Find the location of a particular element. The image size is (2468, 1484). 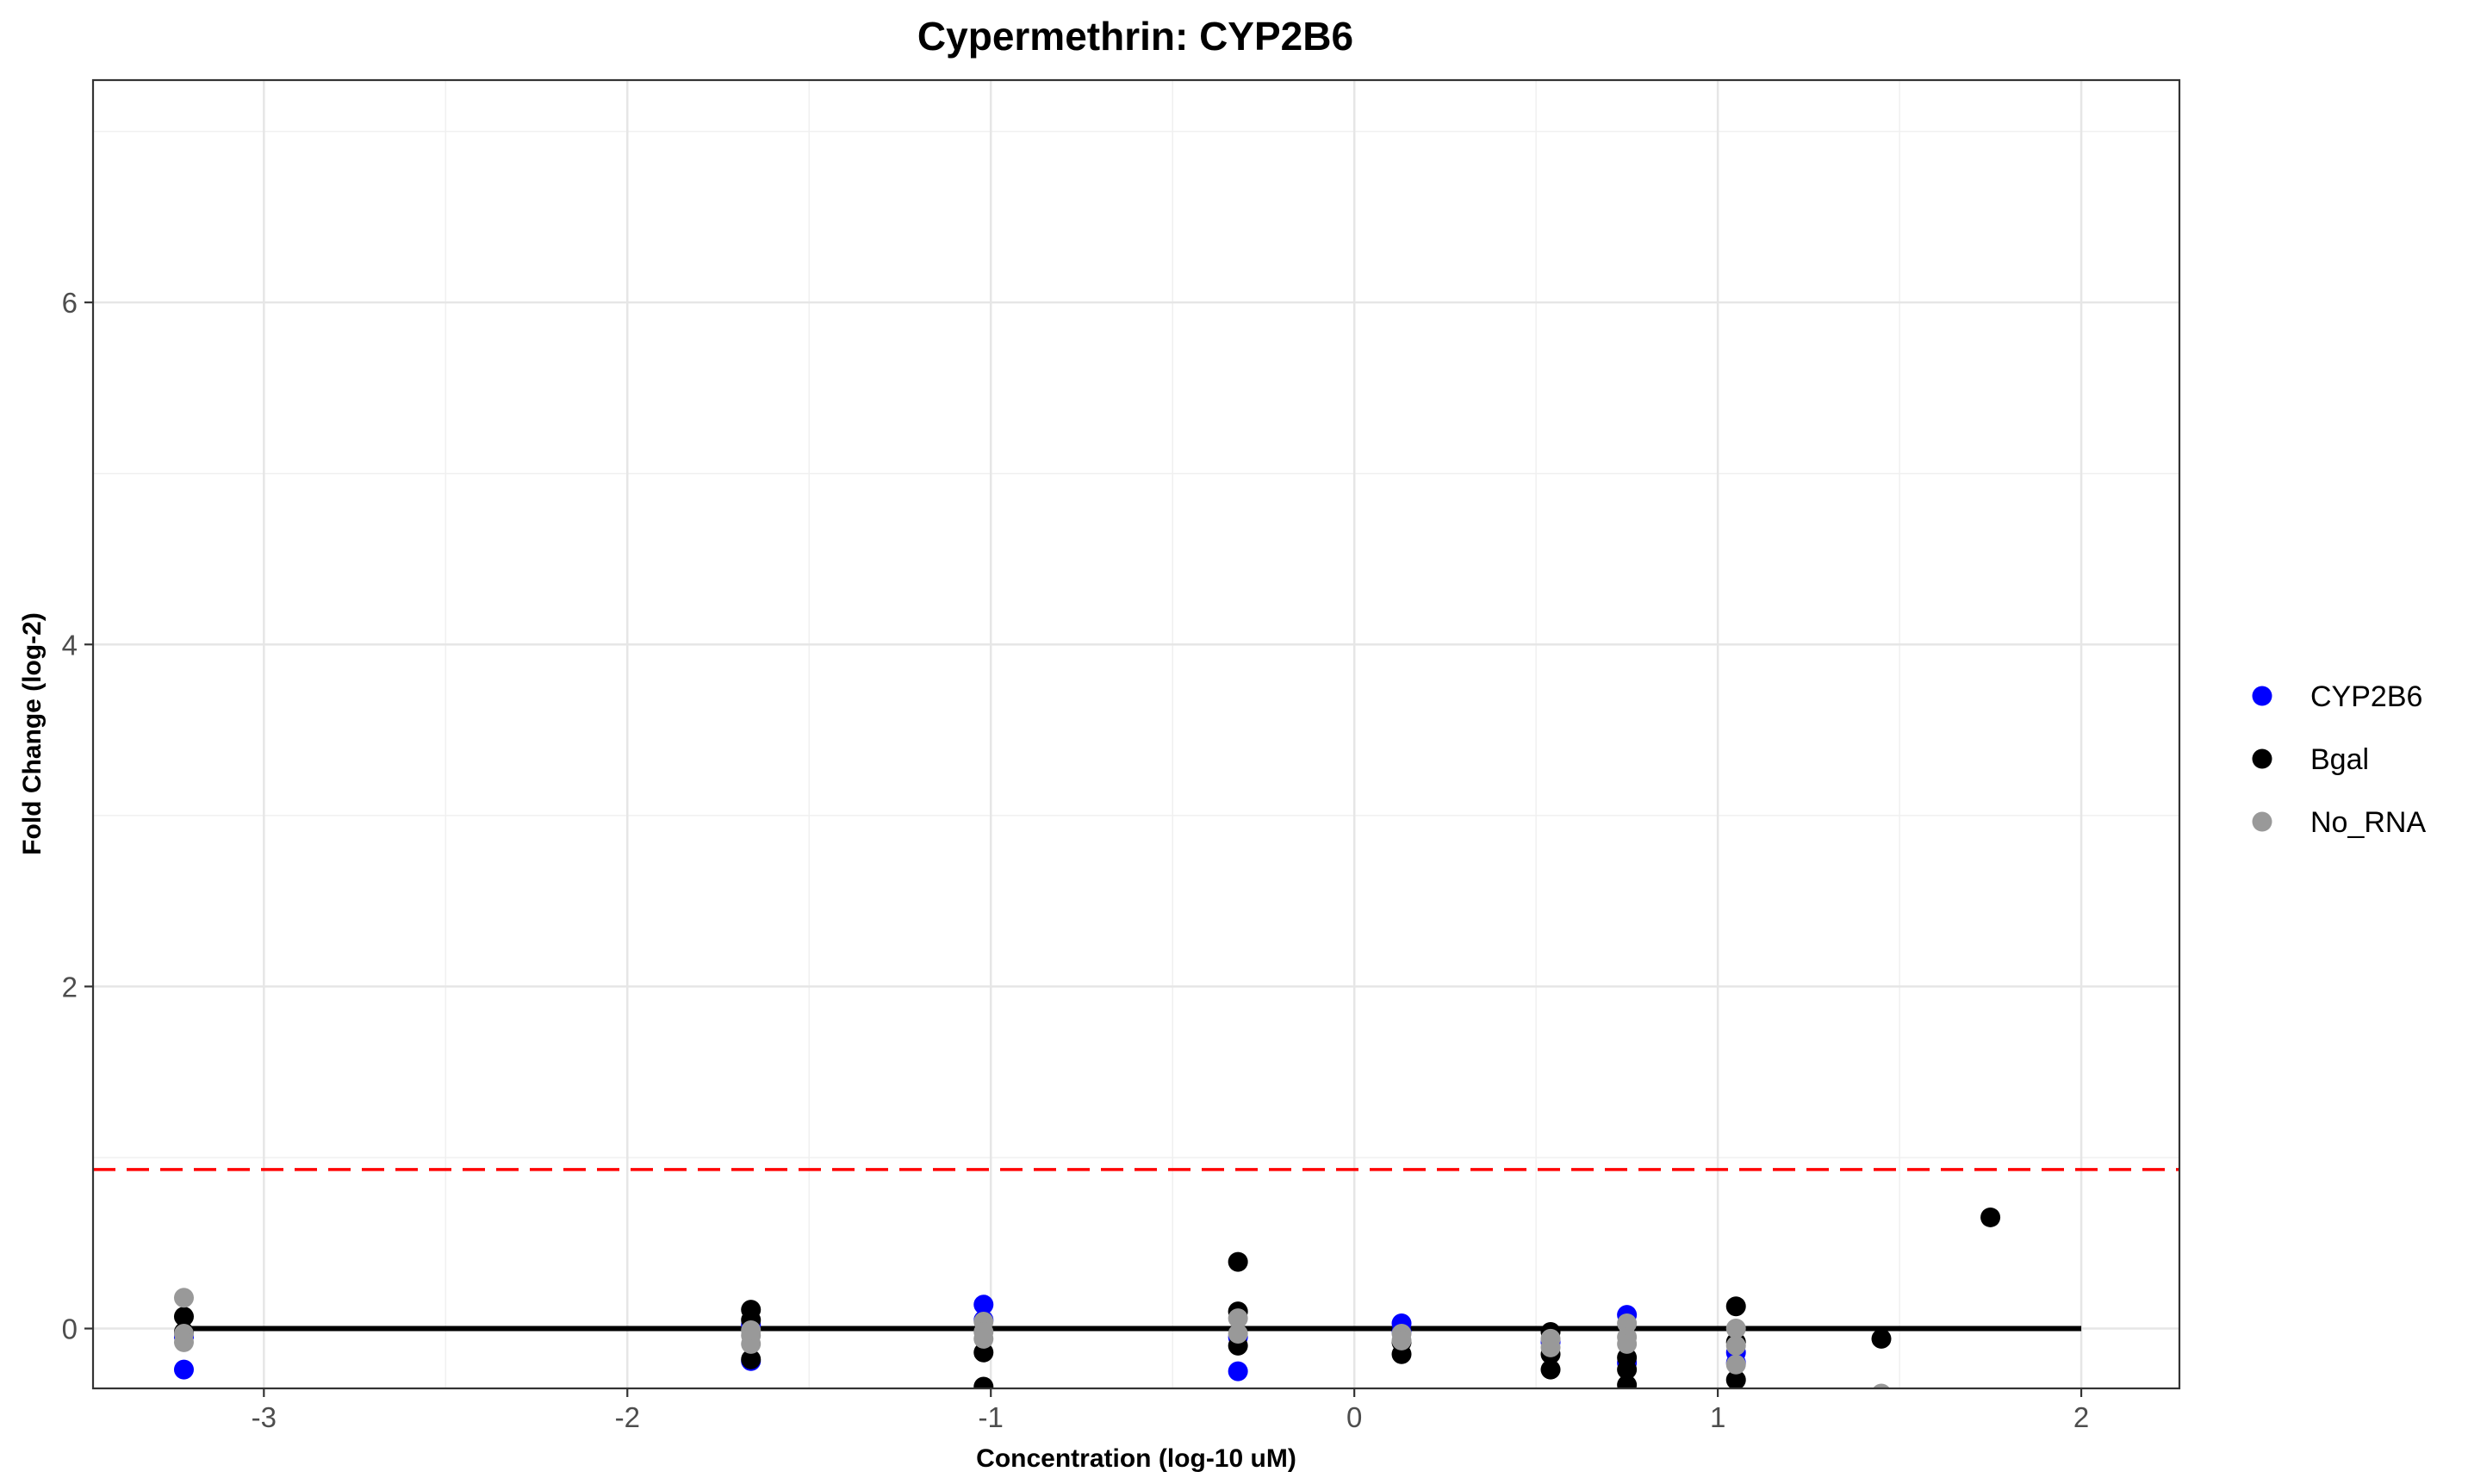

legend-key-cyp2b6 is located at coordinates (2262, 696).